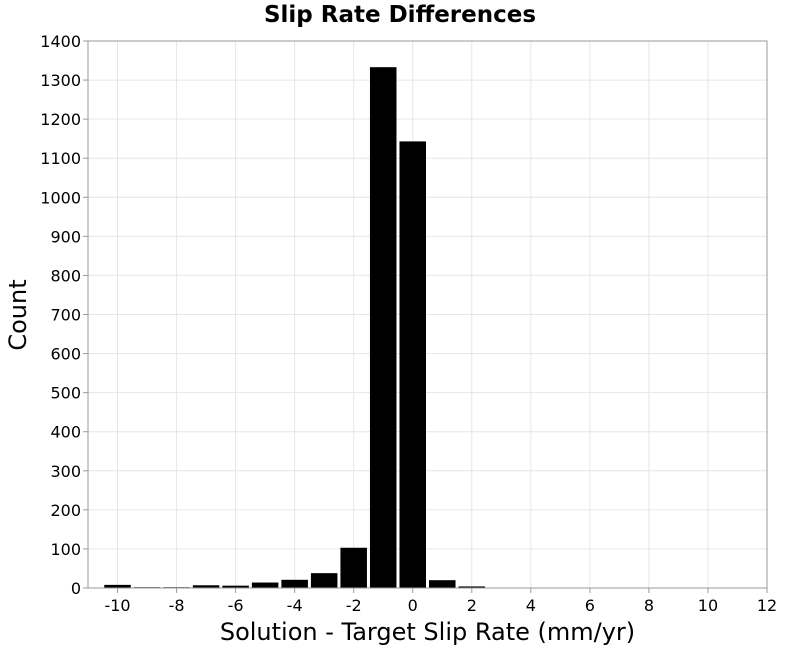  Describe the element at coordinates (117, 605) in the screenshot. I see `x-tick-label: -10` at that location.